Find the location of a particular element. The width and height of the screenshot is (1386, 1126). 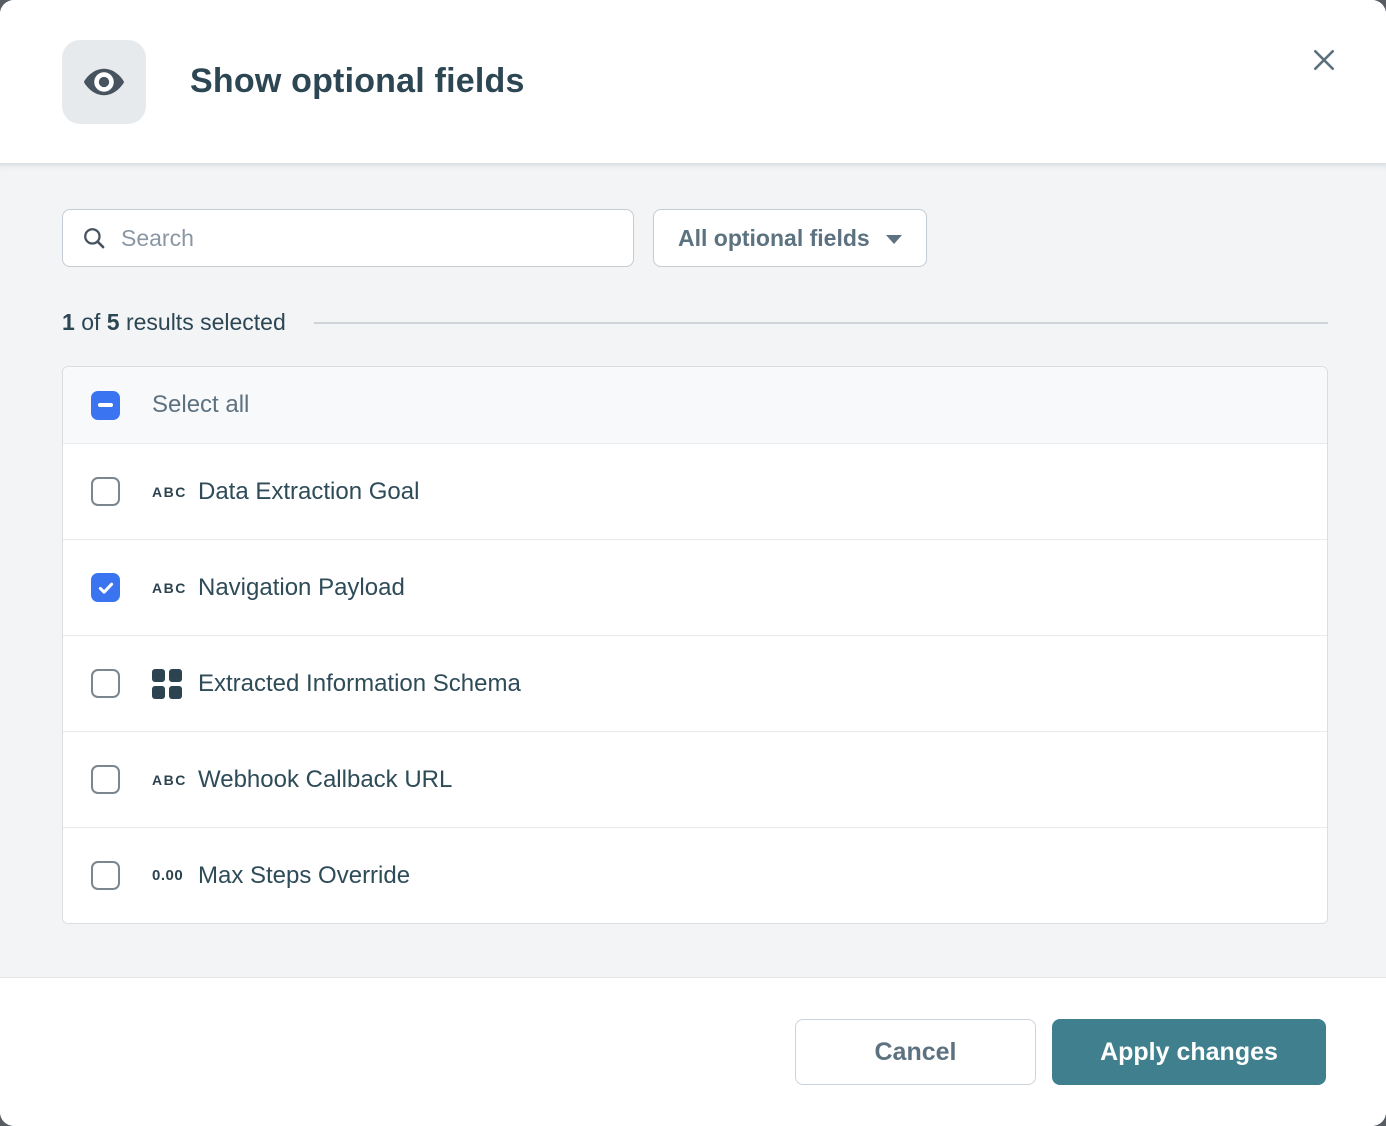

checkmark-icon is located at coordinates (105, 588).